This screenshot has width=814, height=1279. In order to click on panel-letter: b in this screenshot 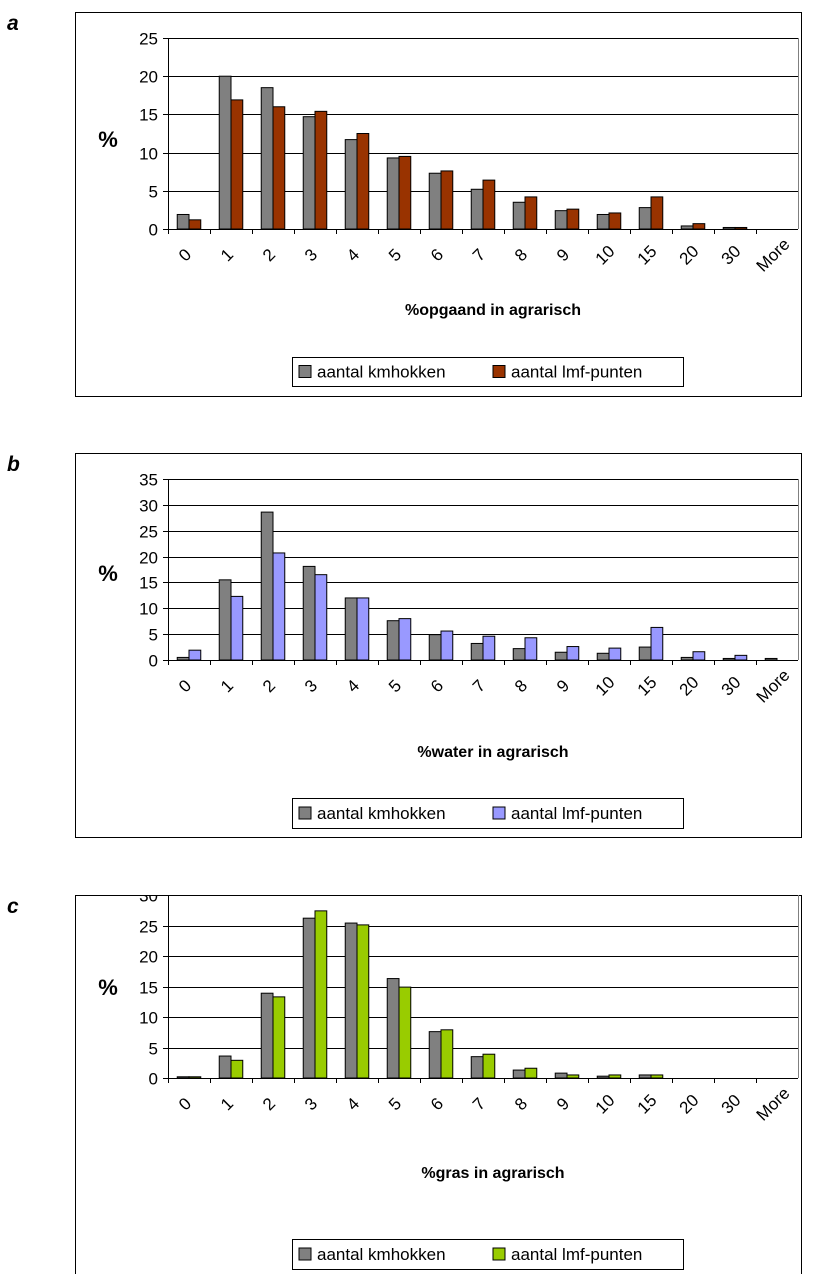, I will do `click(13, 464)`.